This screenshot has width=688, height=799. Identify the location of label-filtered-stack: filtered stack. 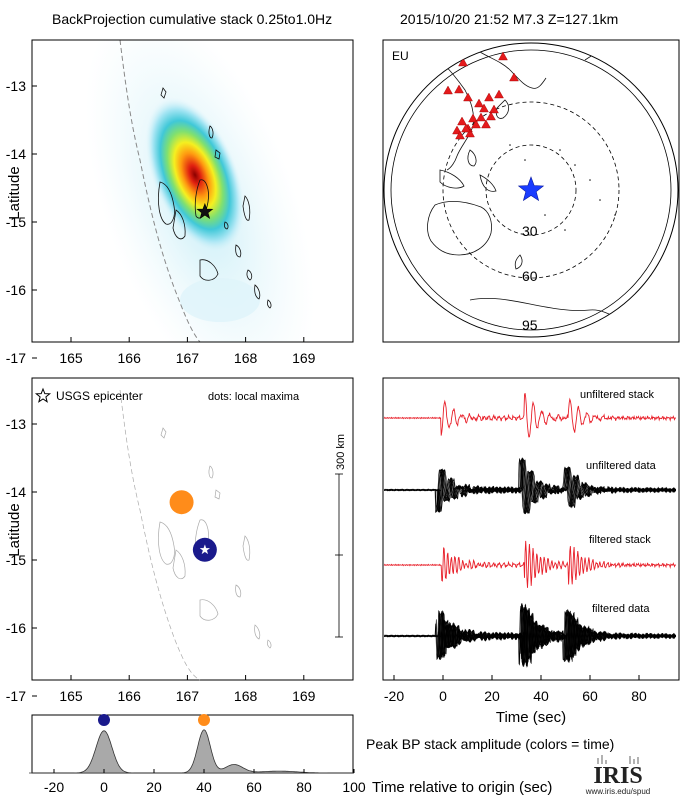
(620, 540).